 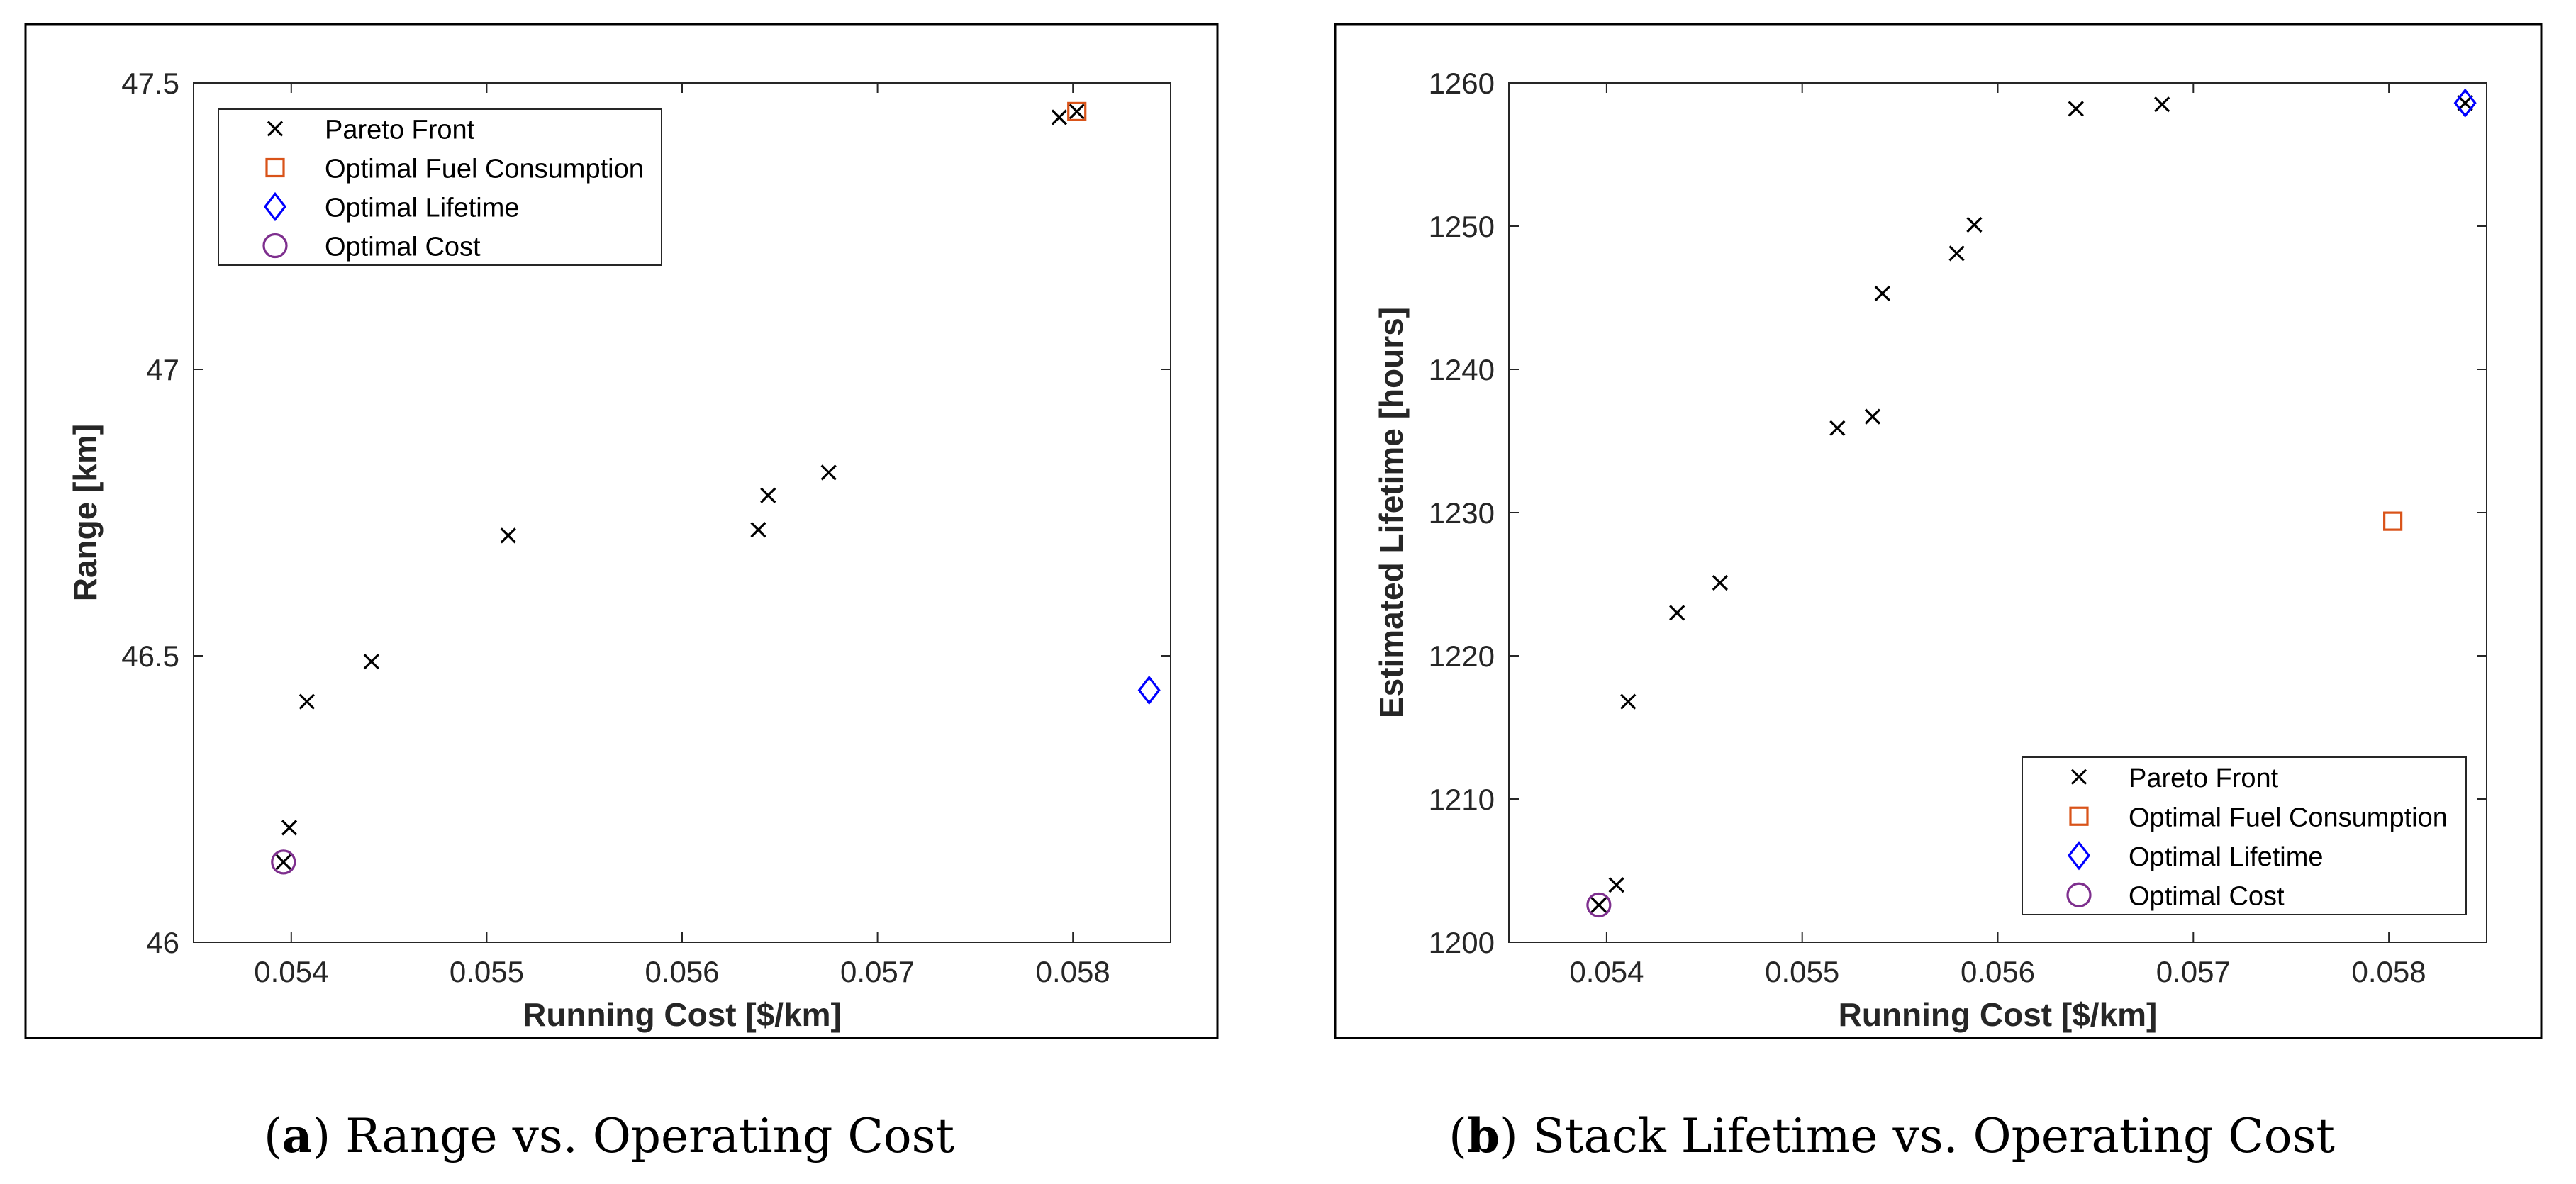 I want to click on y-tick-label: 1250, so click(x=1462, y=226).